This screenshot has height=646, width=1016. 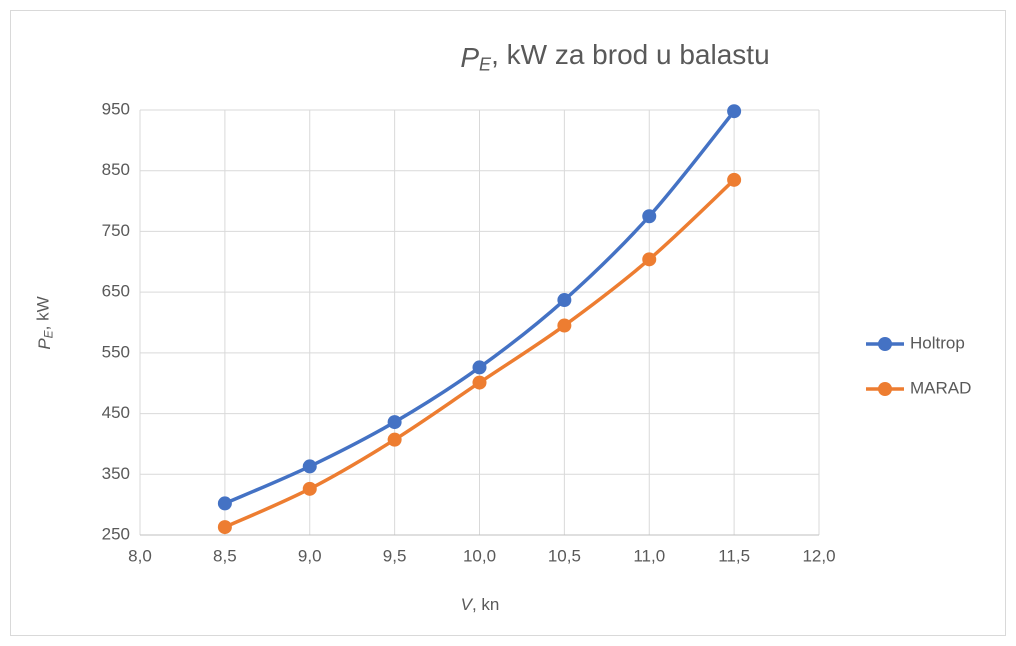 I want to click on y-tick-label: 350, so click(x=116, y=473).